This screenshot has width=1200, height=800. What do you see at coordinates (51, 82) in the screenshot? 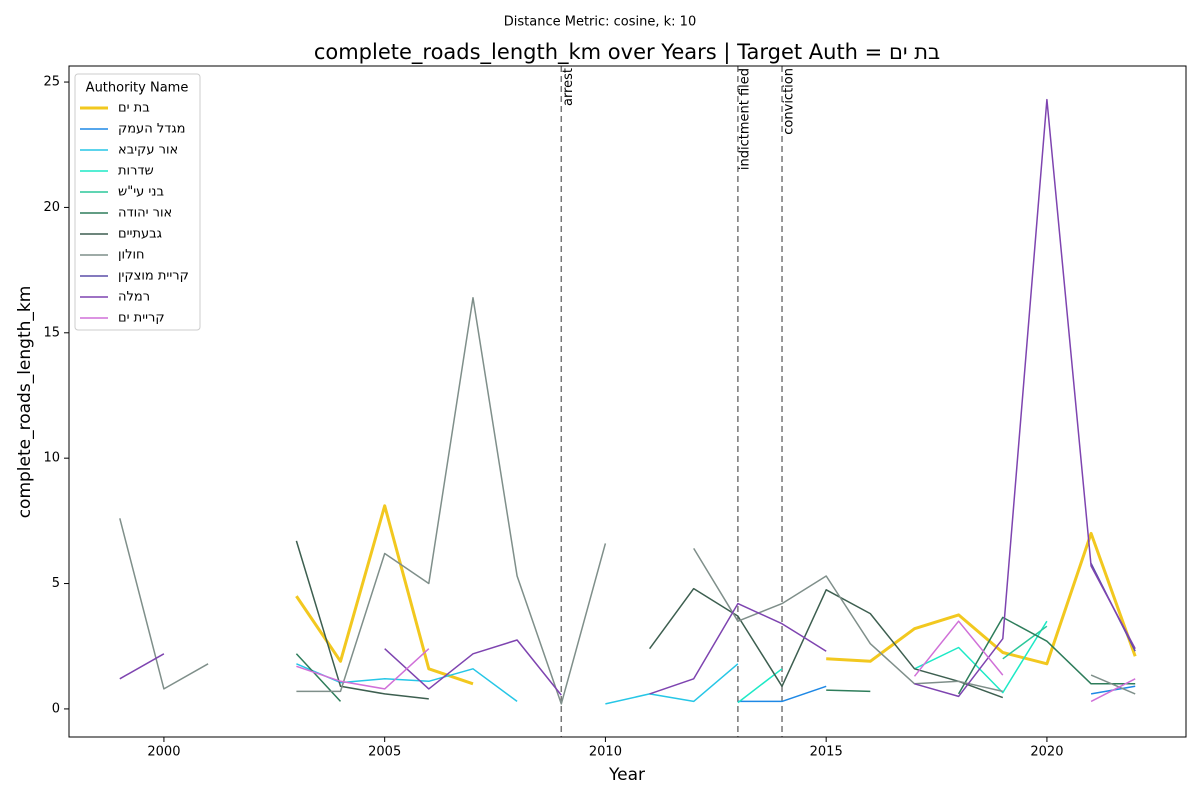
I see `y-tick-label: 25` at bounding box center [51, 82].